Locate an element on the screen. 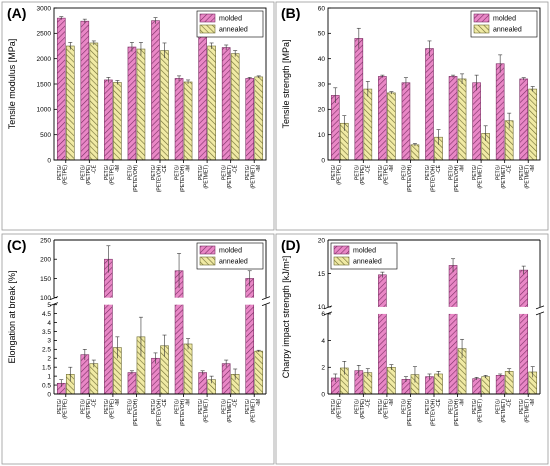 The height and width of the screenshot is (466, 550). y-tick-label: 3 is located at coordinates (49, 341).